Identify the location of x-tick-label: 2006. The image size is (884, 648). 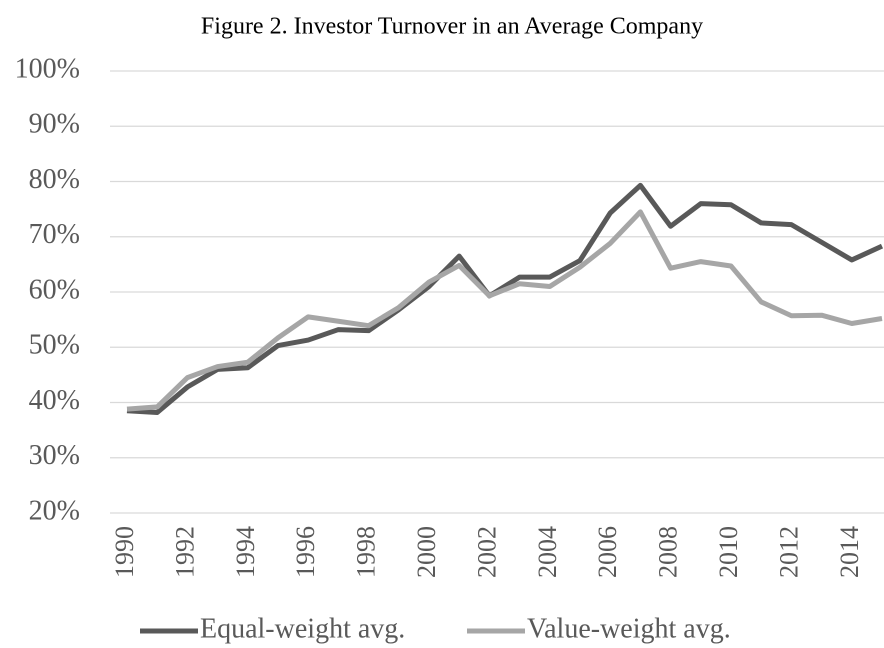
(607, 552).